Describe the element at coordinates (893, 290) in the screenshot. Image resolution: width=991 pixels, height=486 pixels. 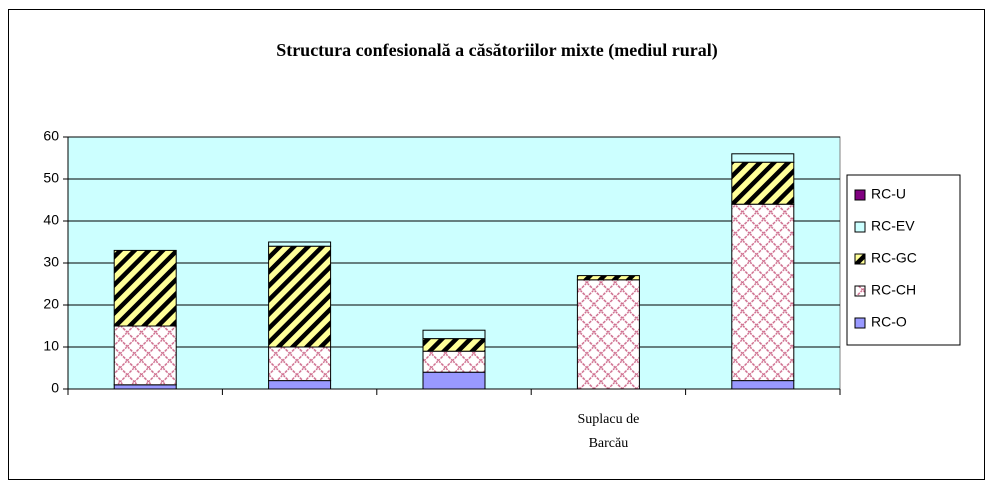
I see `legend-label: RC-CH` at that location.